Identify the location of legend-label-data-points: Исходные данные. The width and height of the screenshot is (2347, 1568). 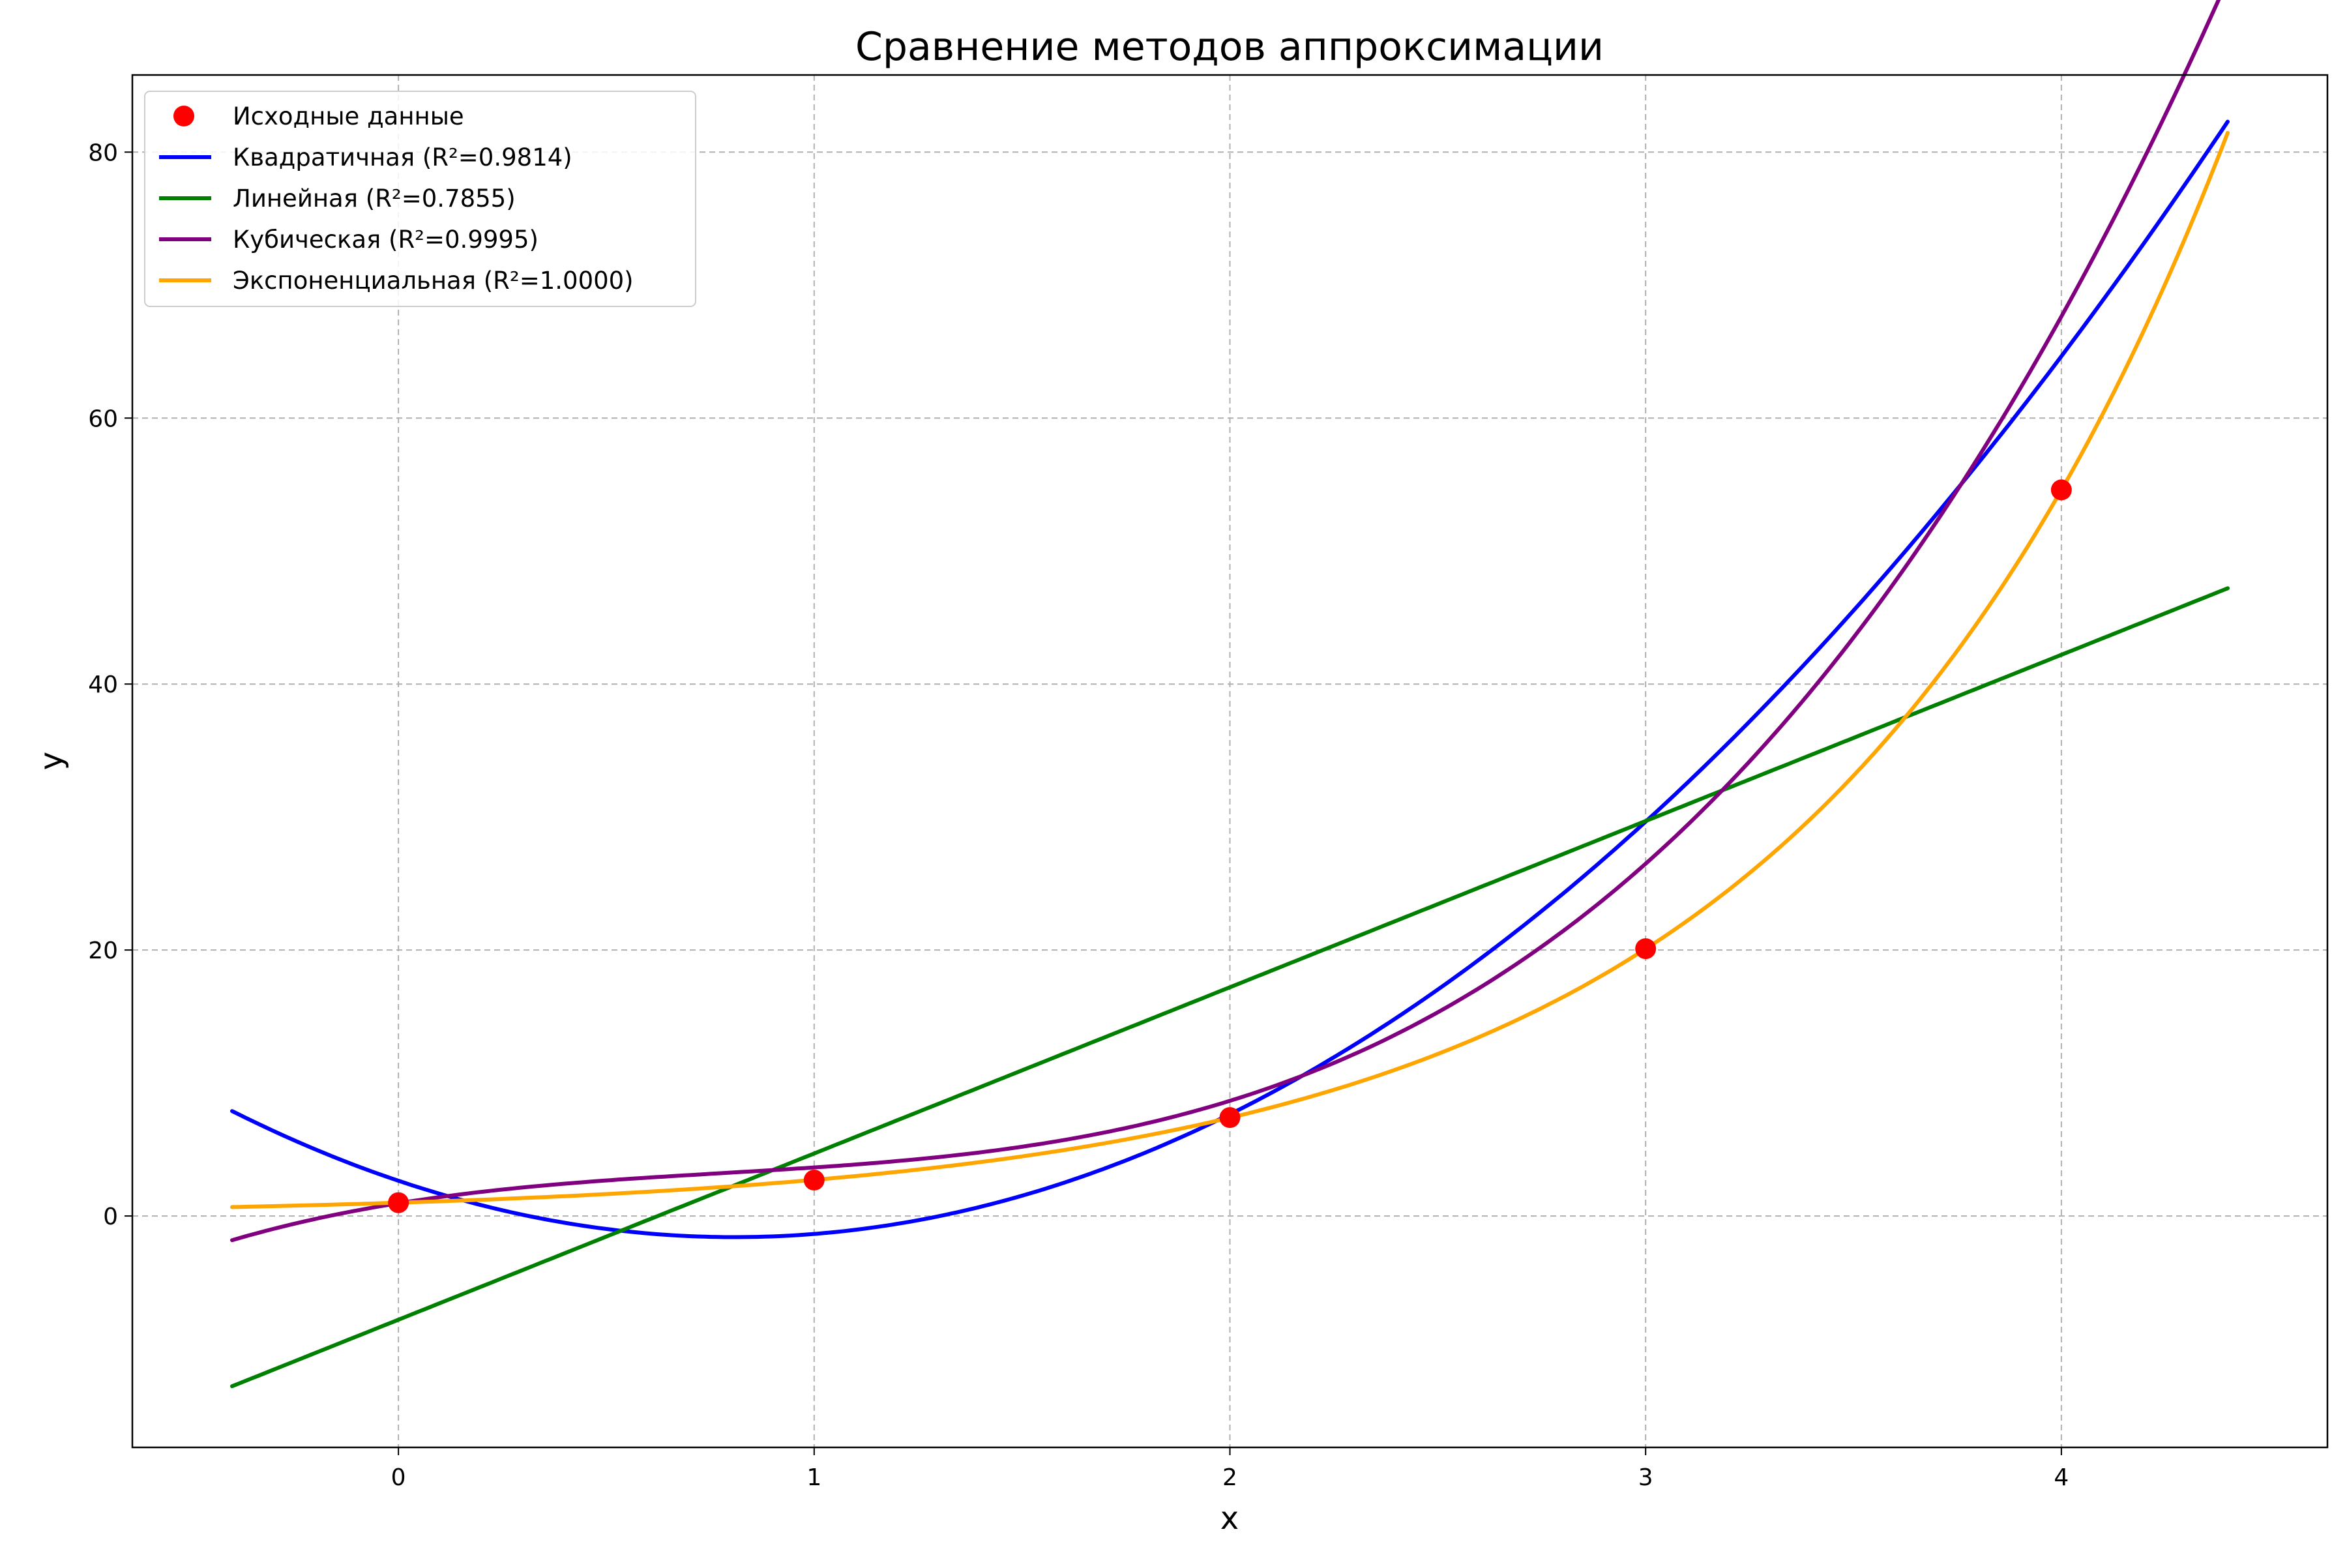
(348, 116).